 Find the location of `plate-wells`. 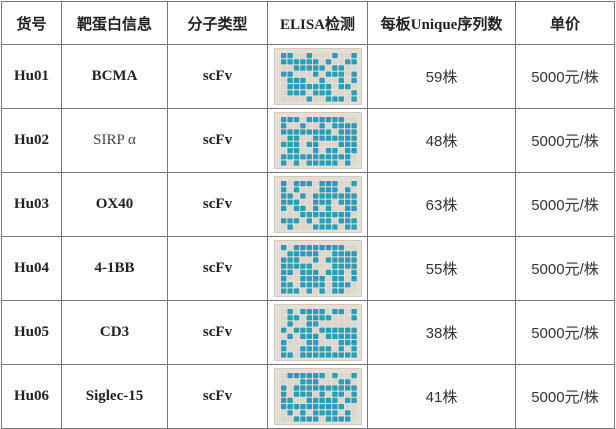

plate-wells is located at coordinates (318, 269).